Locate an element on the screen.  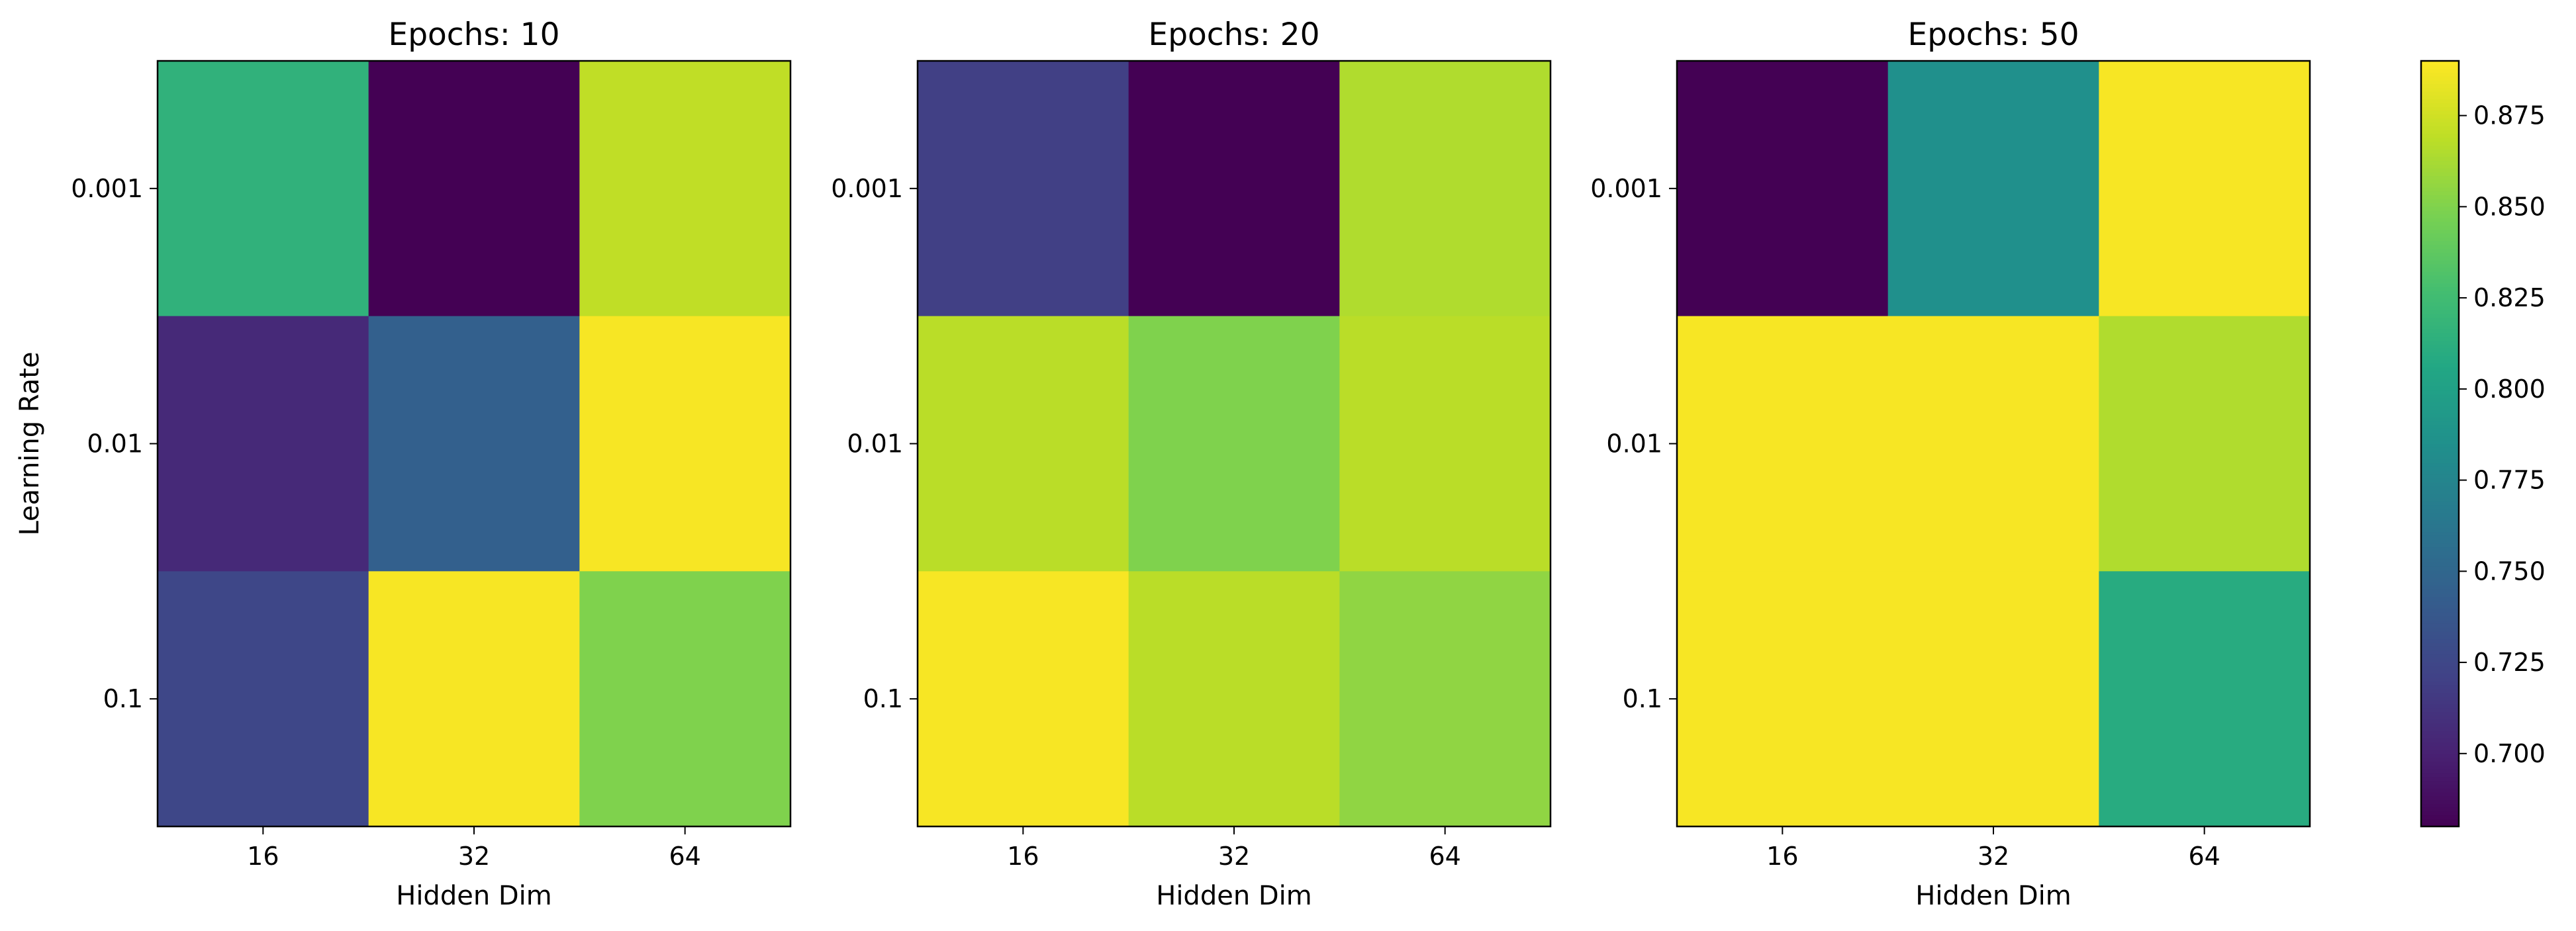
panel-title: Epochs: 50 is located at coordinates (1993, 35).